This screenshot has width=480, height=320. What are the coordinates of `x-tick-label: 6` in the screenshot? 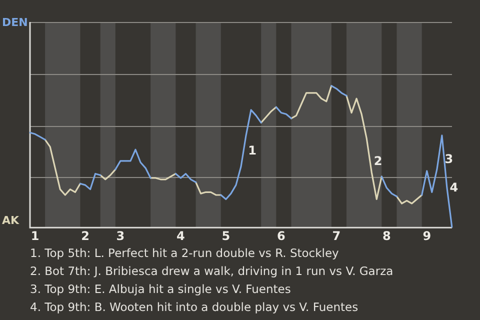 It's located at (281, 235).